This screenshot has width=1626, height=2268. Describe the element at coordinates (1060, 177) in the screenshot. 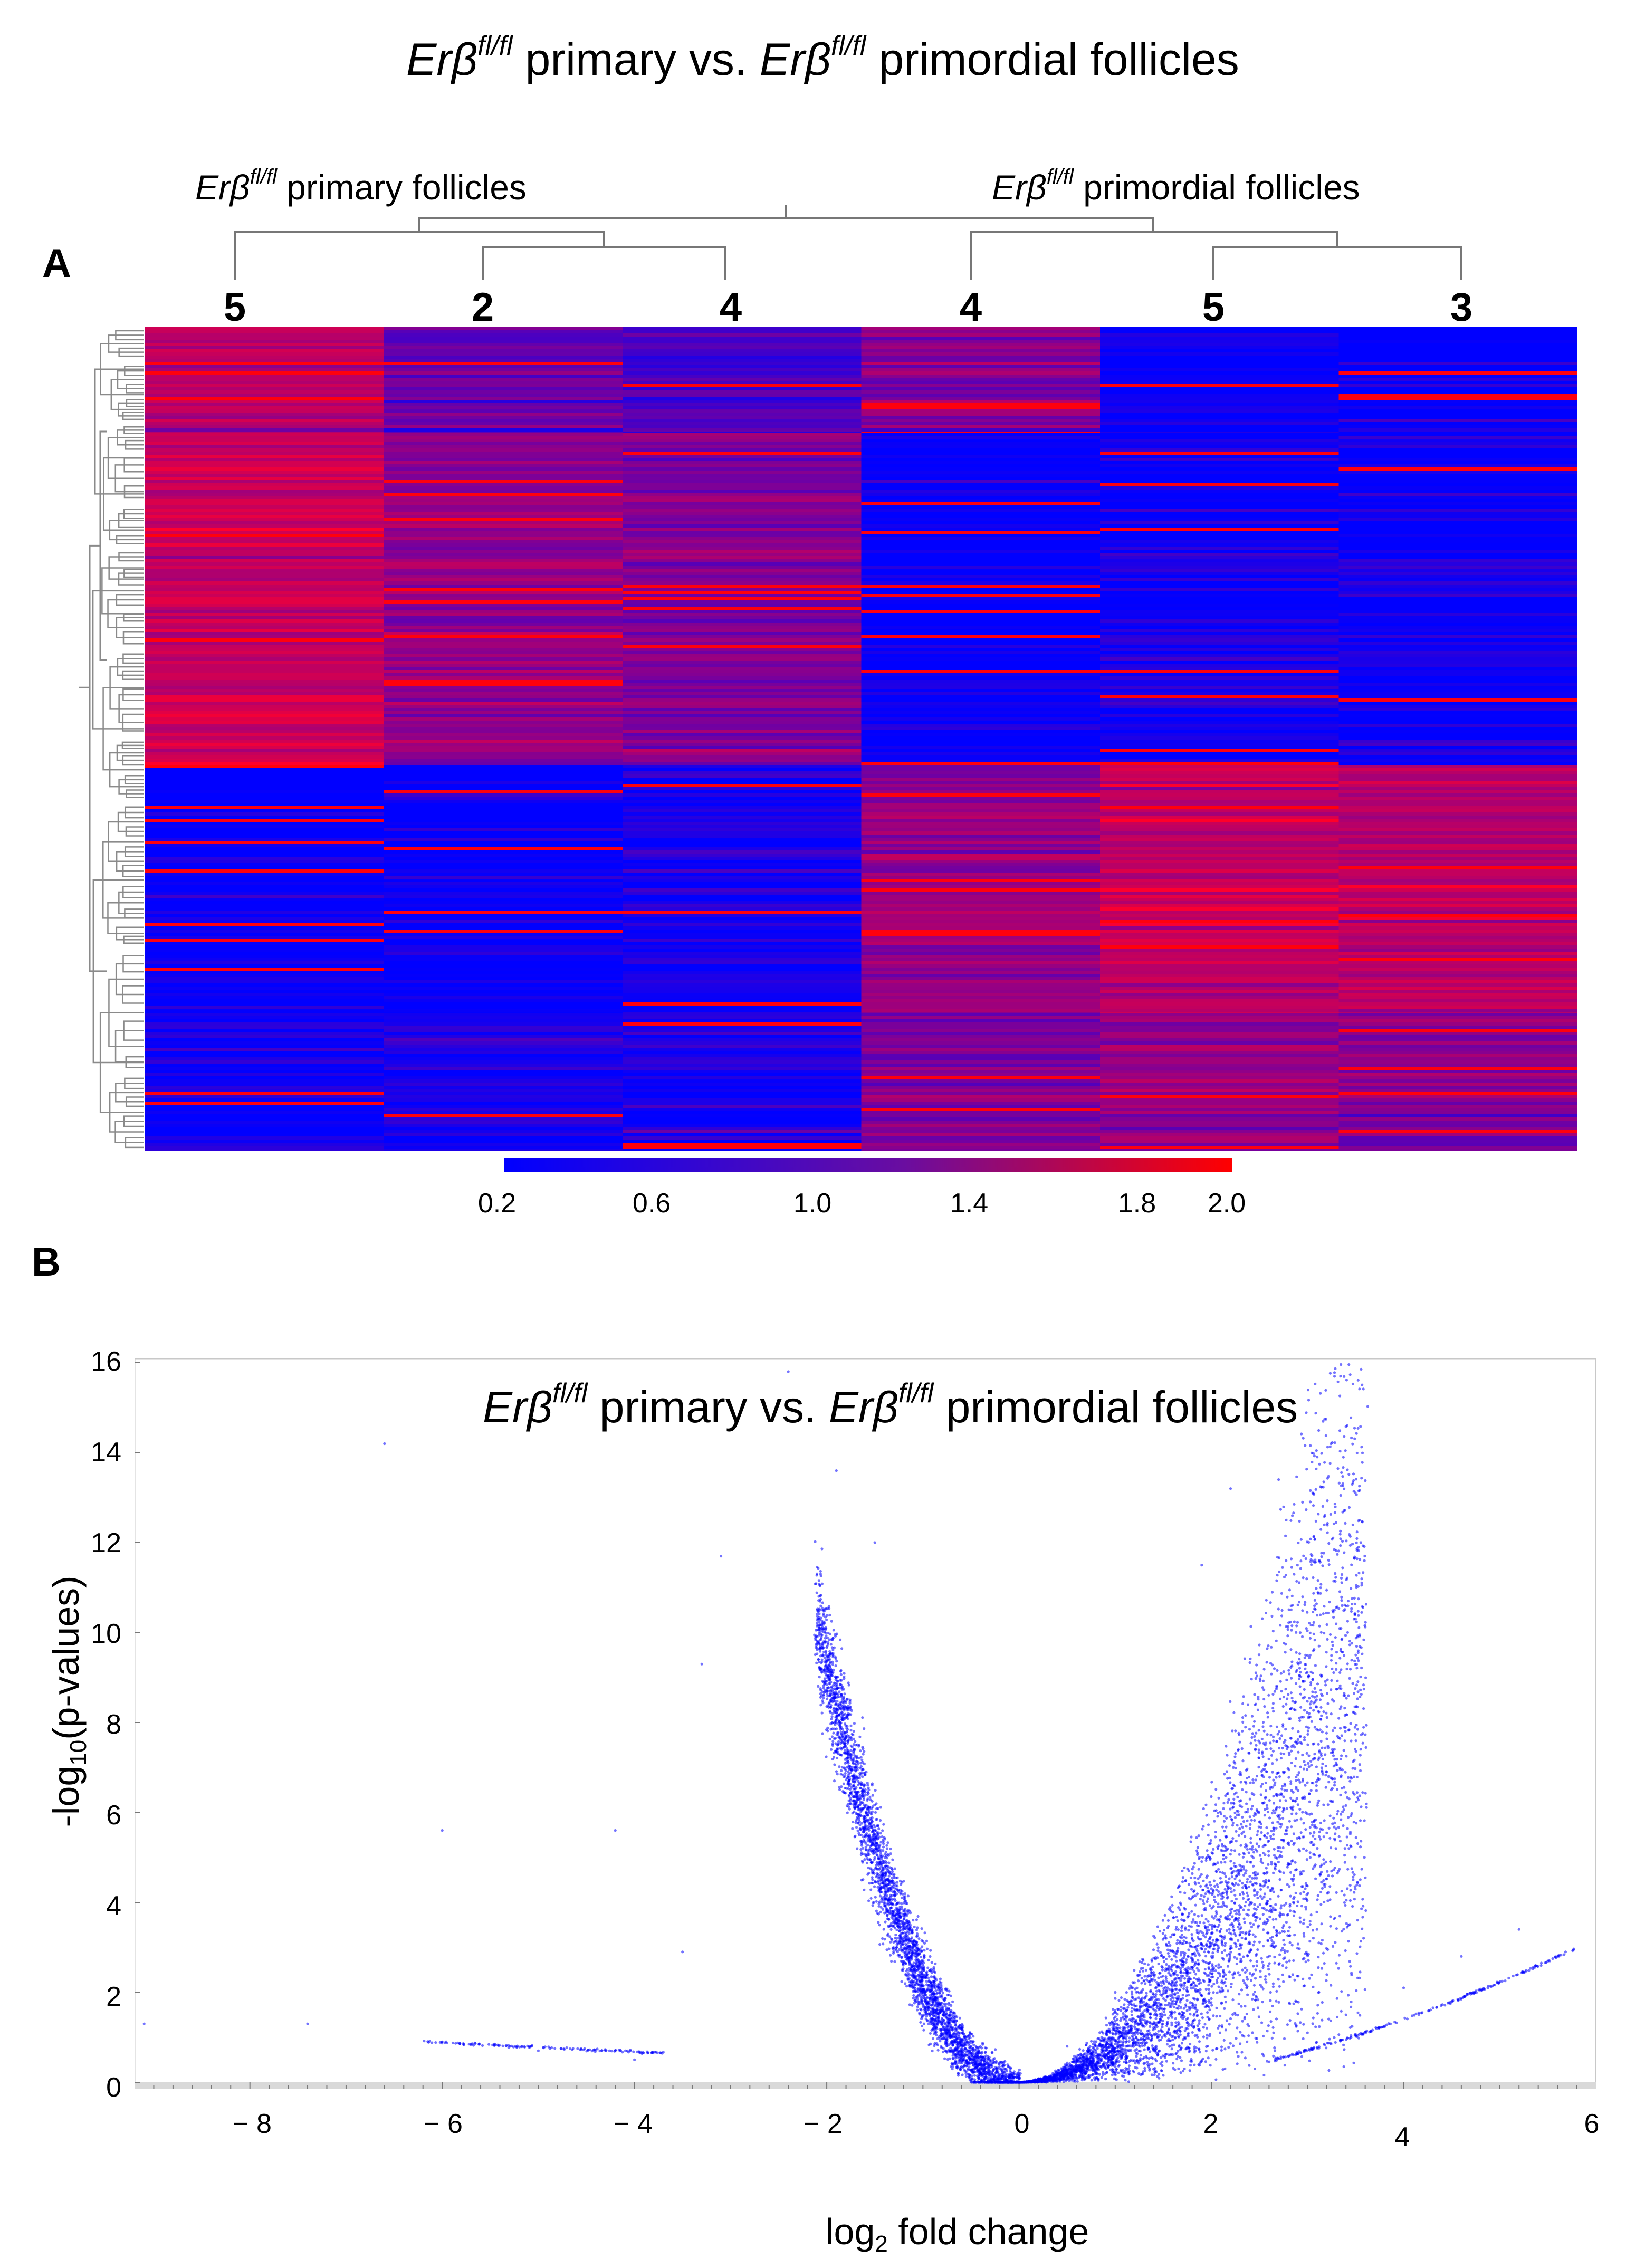

I see `group-right-sup: fl/fl` at that location.